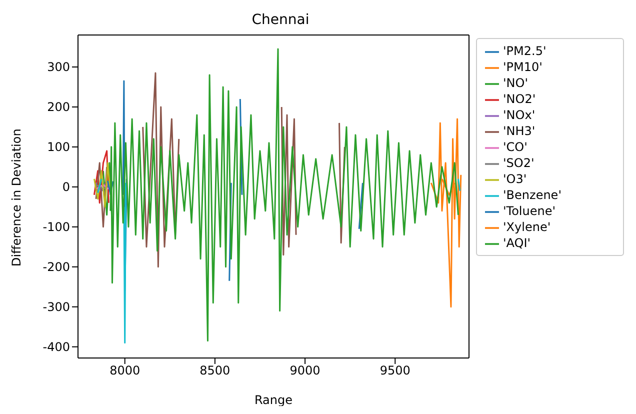 This screenshot has height=414, width=636. What do you see at coordinates (519, 131) in the screenshot?
I see `legend-label: 'NH3'` at bounding box center [519, 131].